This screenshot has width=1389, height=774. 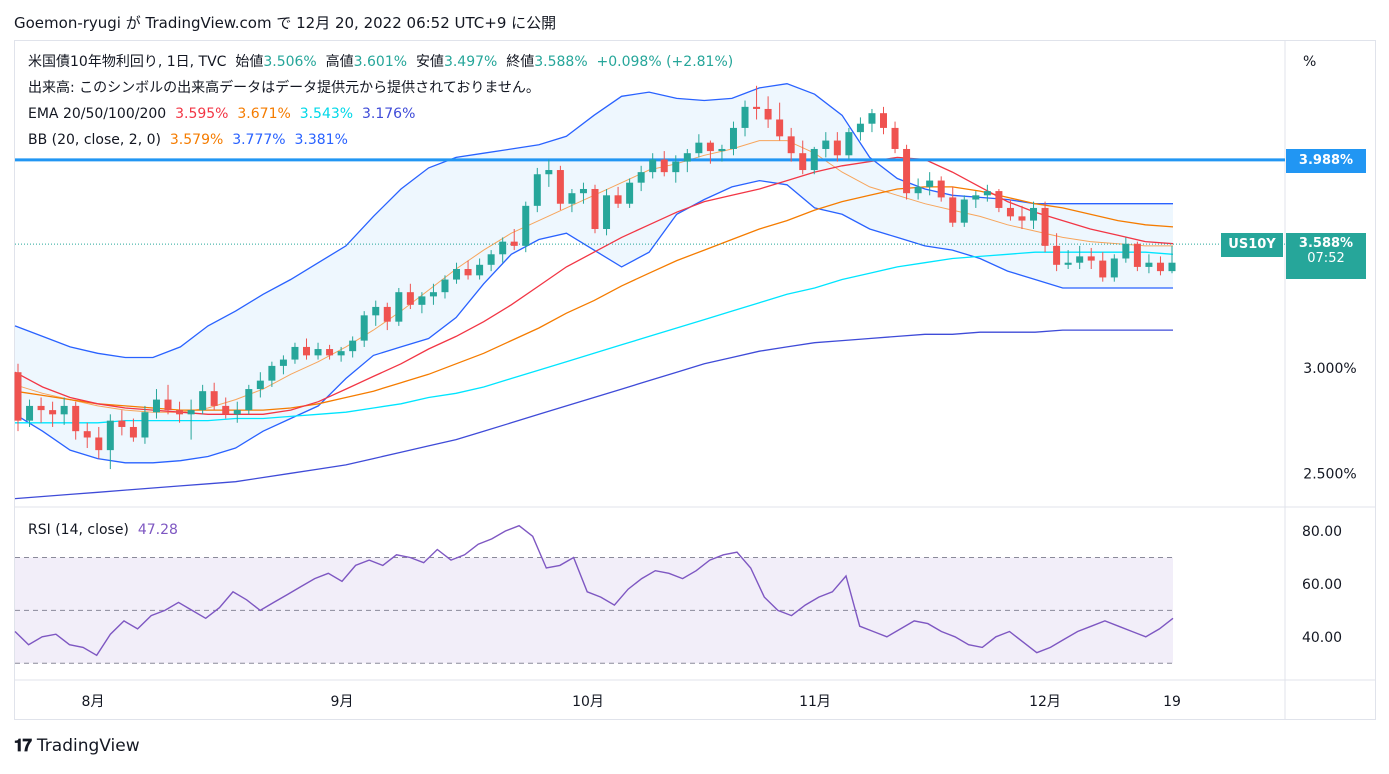 What do you see at coordinates (470, 62) in the screenshot?
I see `legend-low-value: 3.497%` at bounding box center [470, 62].